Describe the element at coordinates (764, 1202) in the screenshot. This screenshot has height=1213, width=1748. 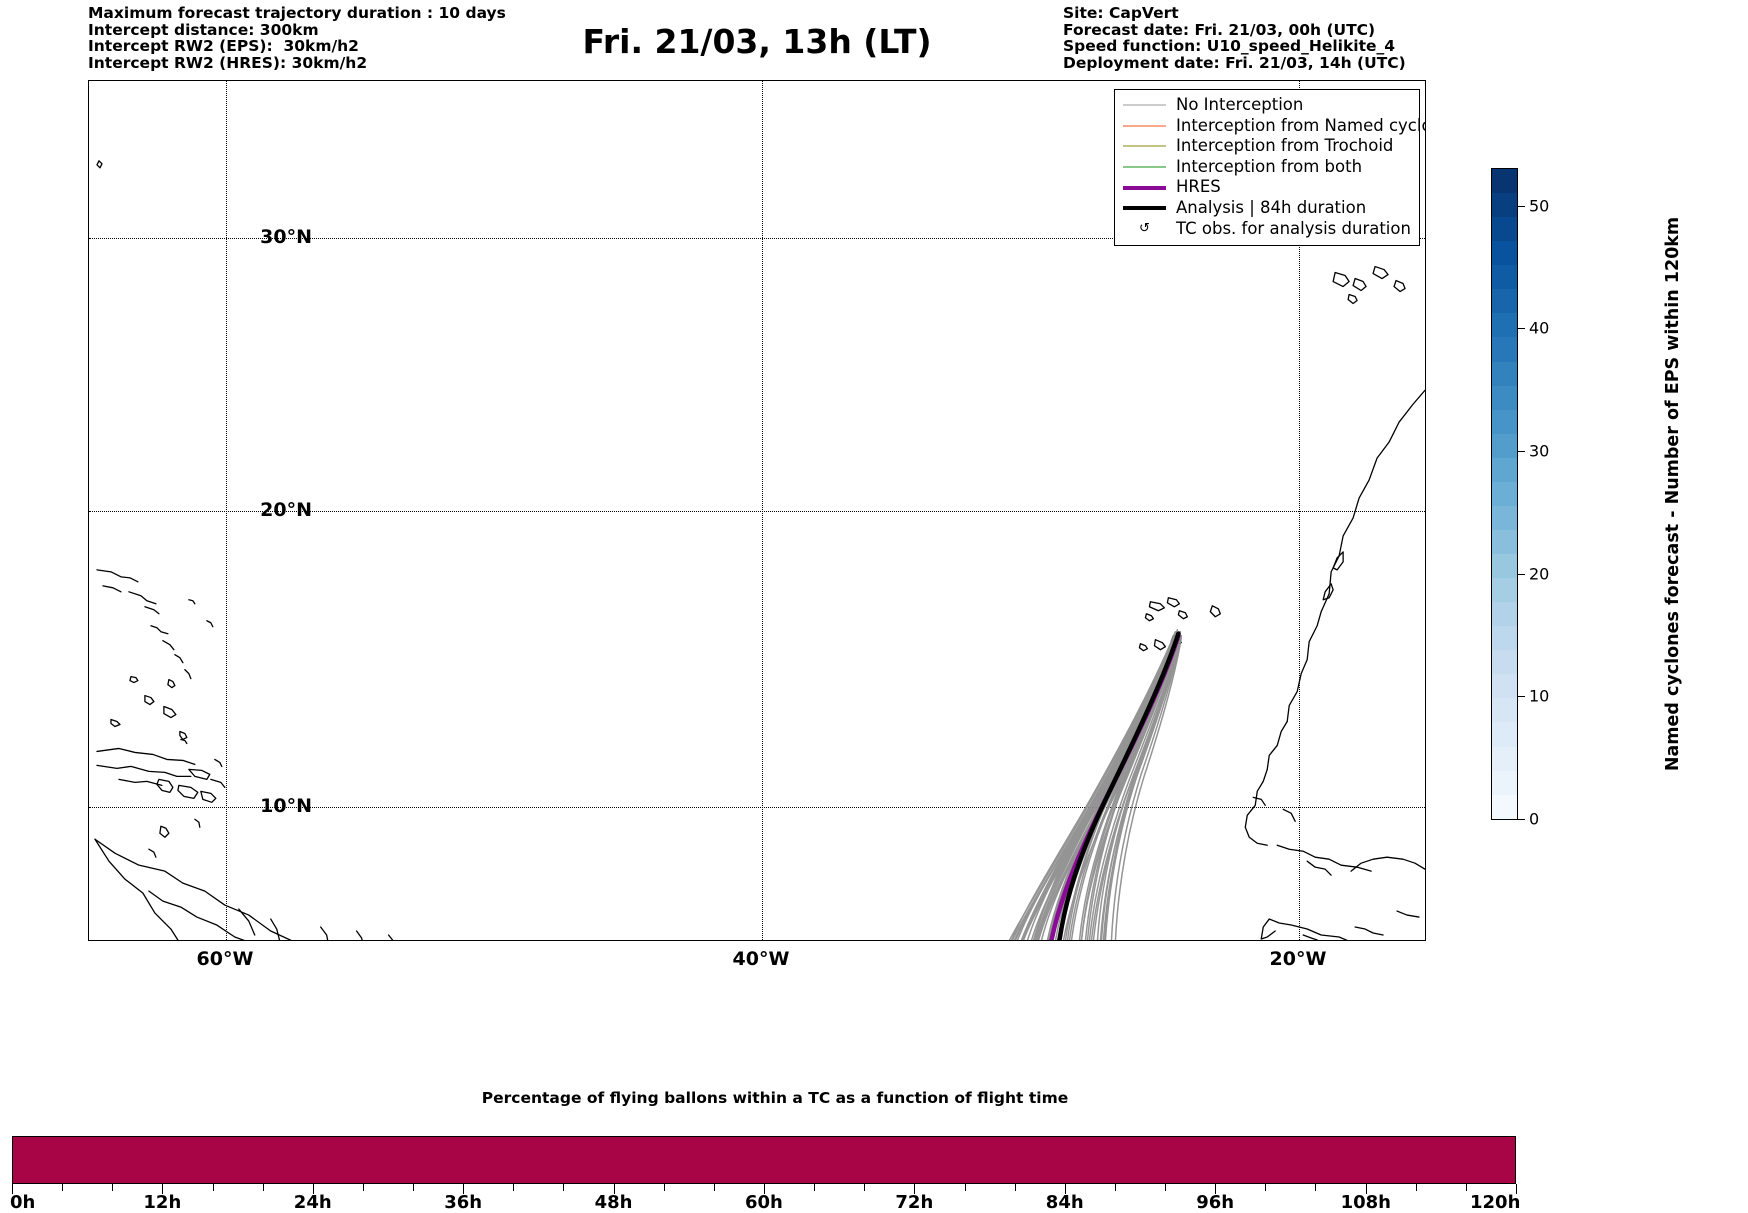
I see `bar-tick-label: 60h` at that location.